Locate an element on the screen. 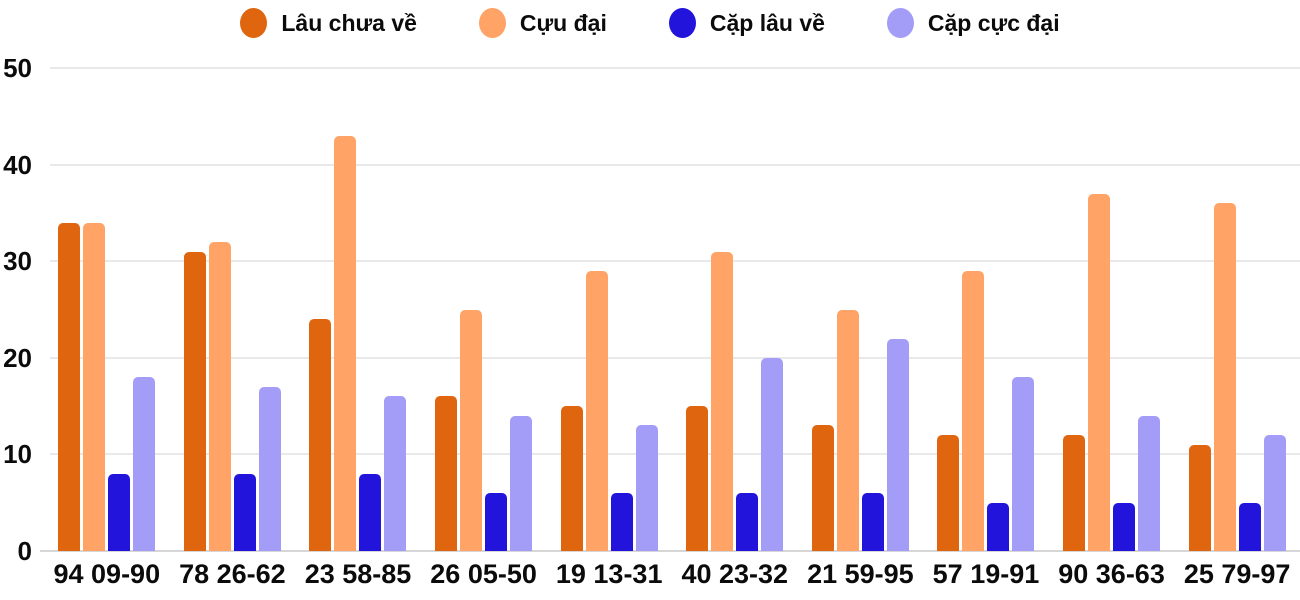 The height and width of the screenshot is (600, 1300). legend-item-3: Cặp lâu về is located at coordinates (746, 23).